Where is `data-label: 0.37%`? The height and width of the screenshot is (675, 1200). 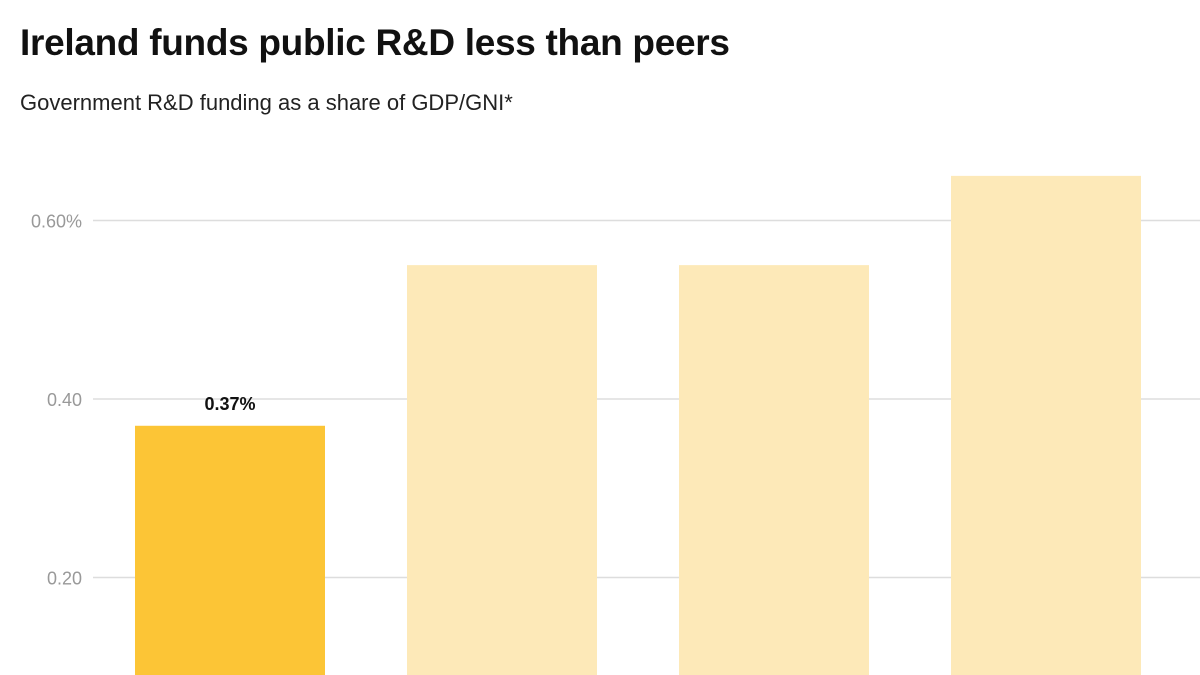
data-label: 0.37% is located at coordinates (229, 404).